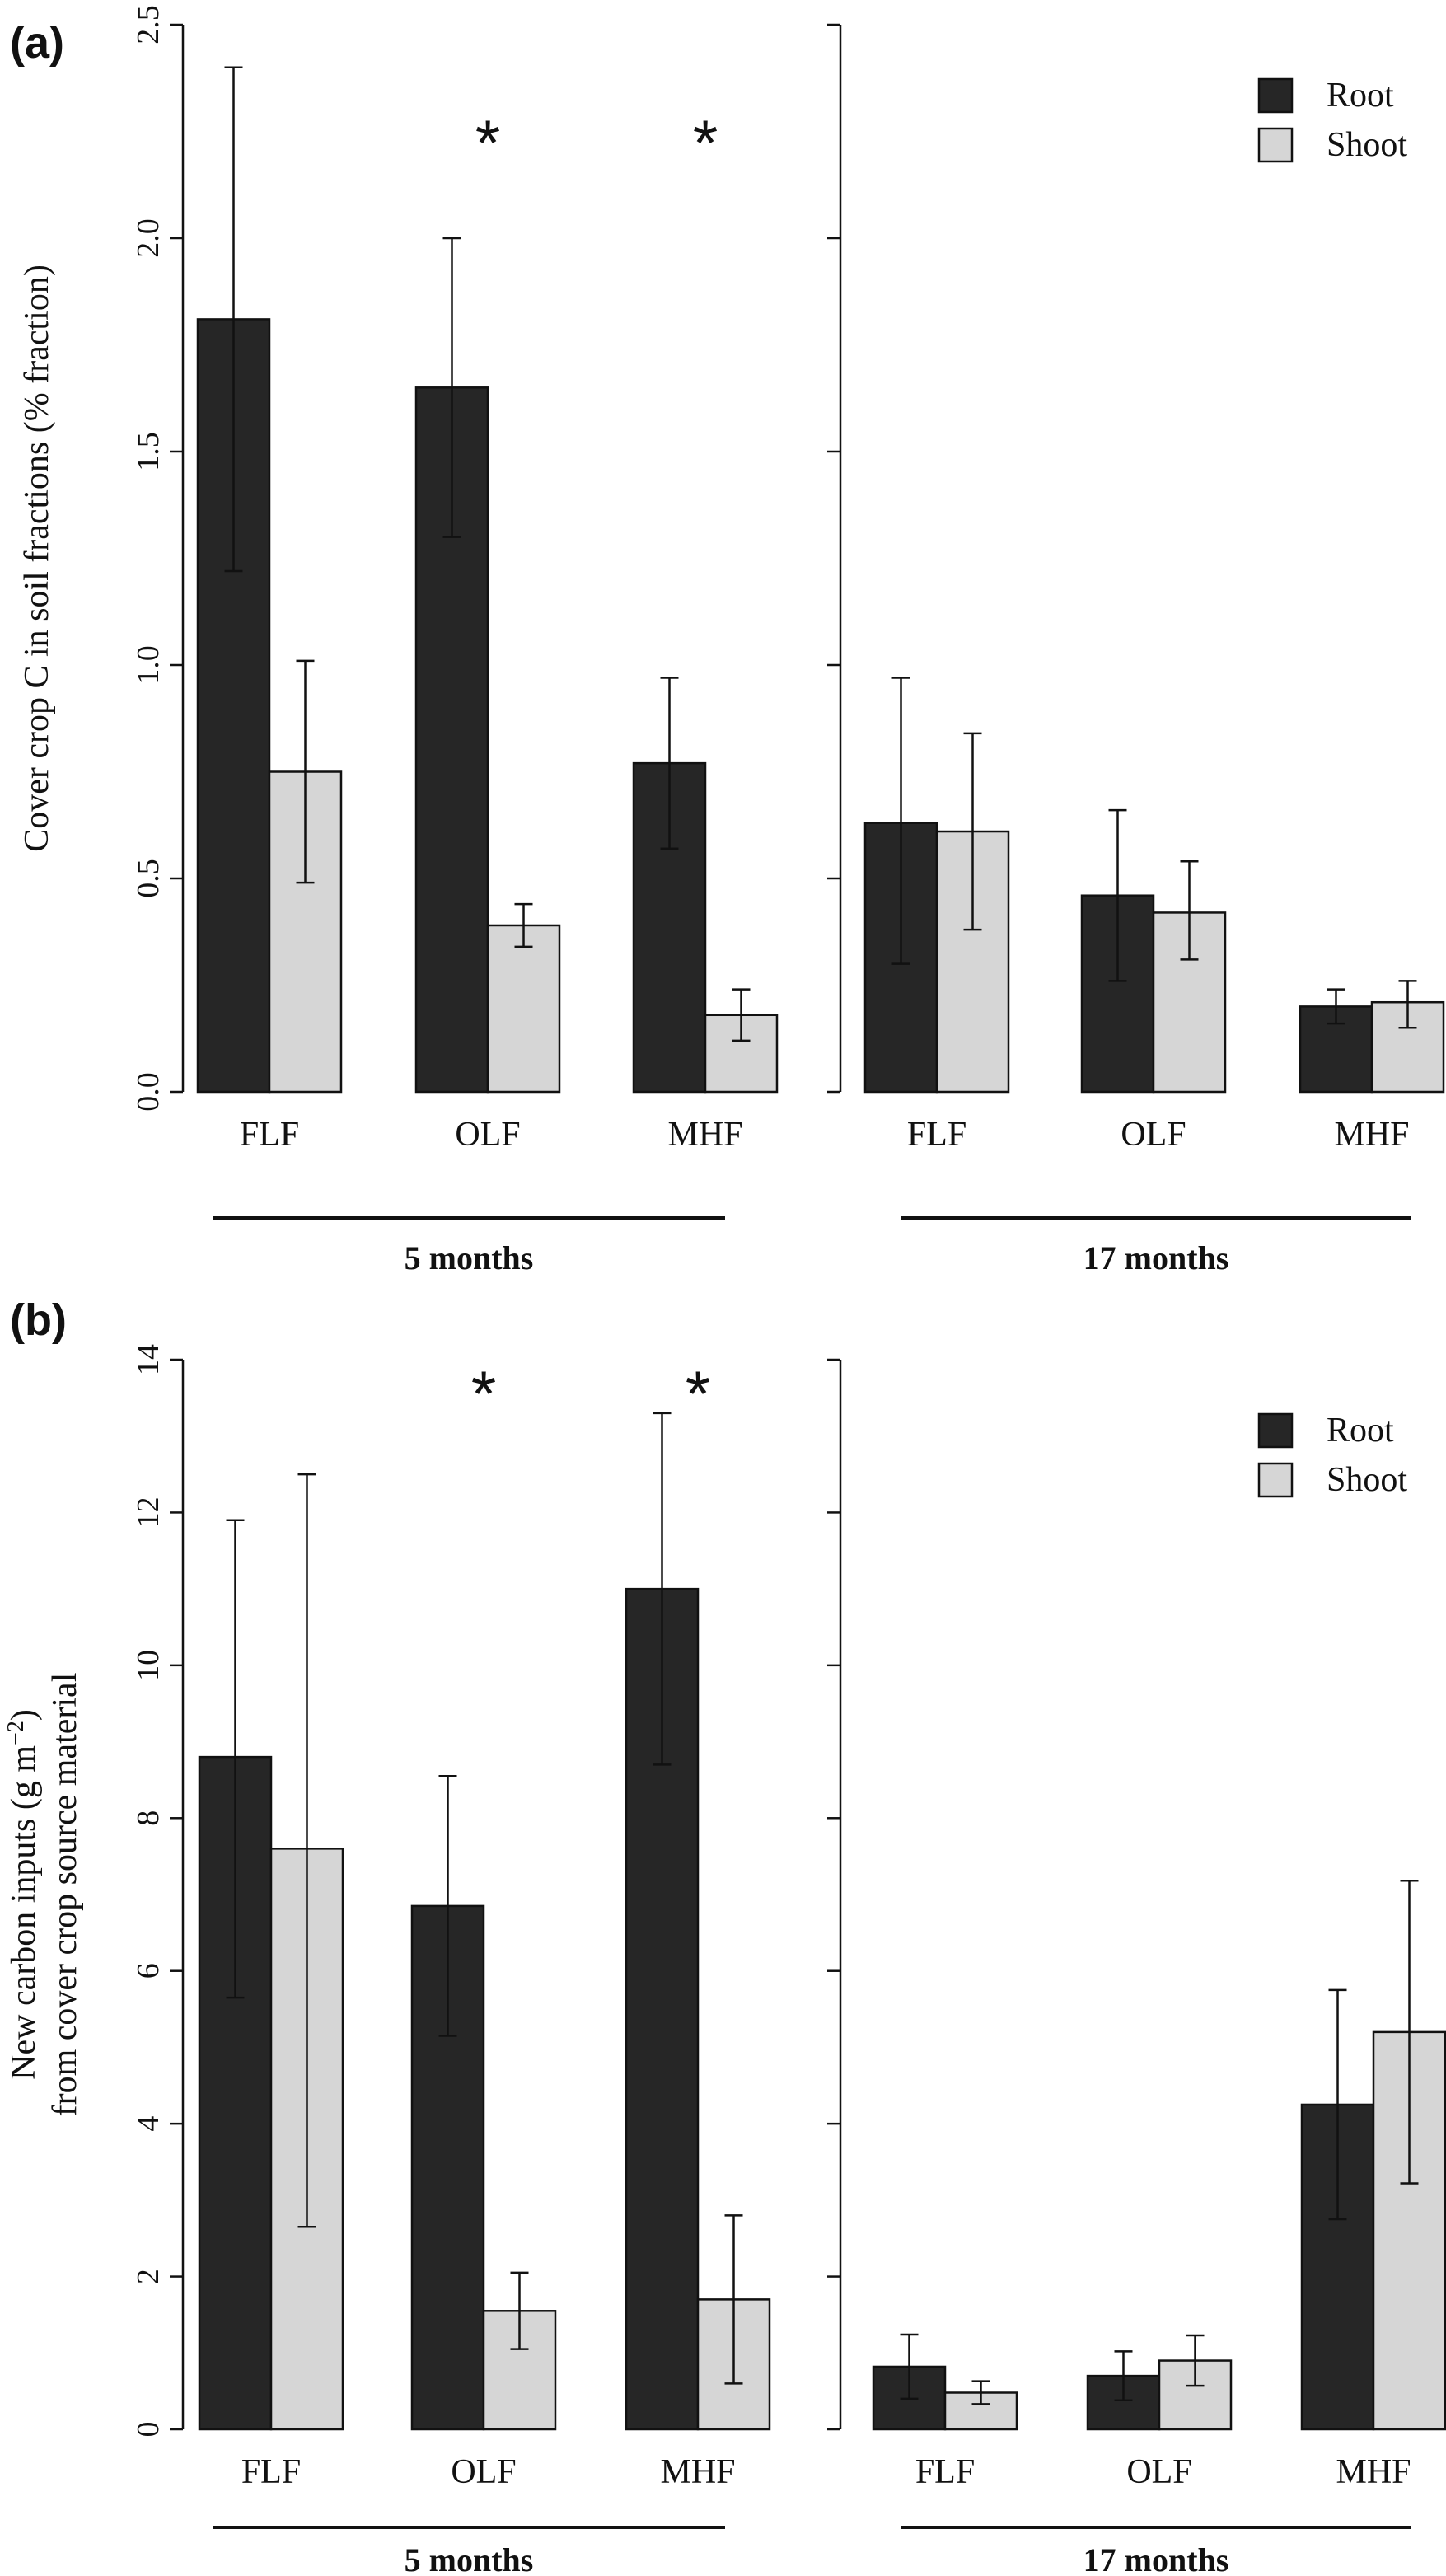 The image size is (1446, 2576). I want to click on y-tick-label: 14, so click(148, 1359).